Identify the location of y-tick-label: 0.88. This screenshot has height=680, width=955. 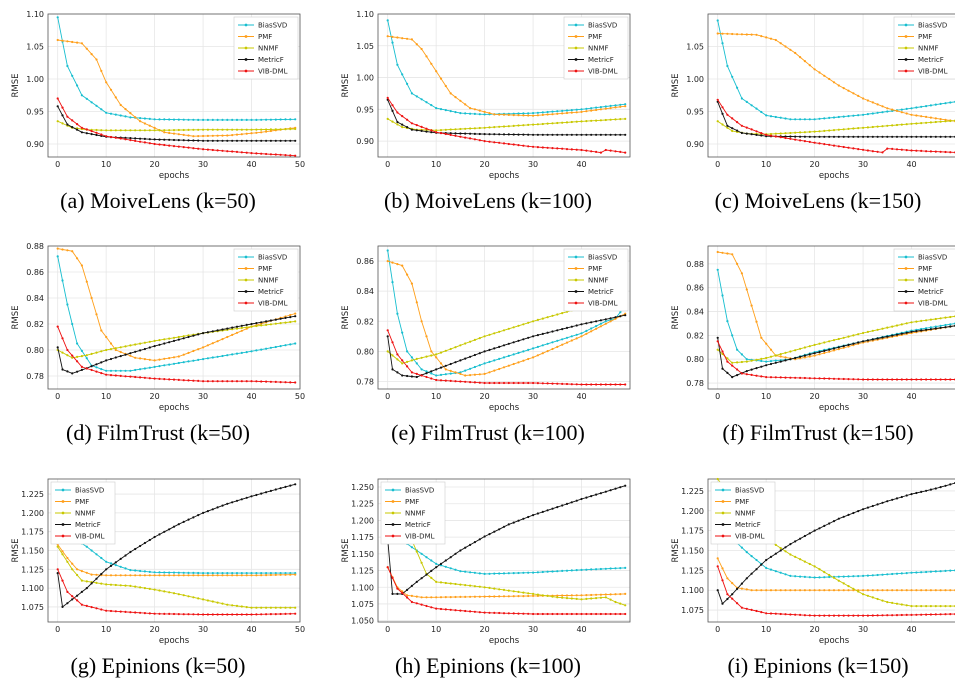
(35, 246).